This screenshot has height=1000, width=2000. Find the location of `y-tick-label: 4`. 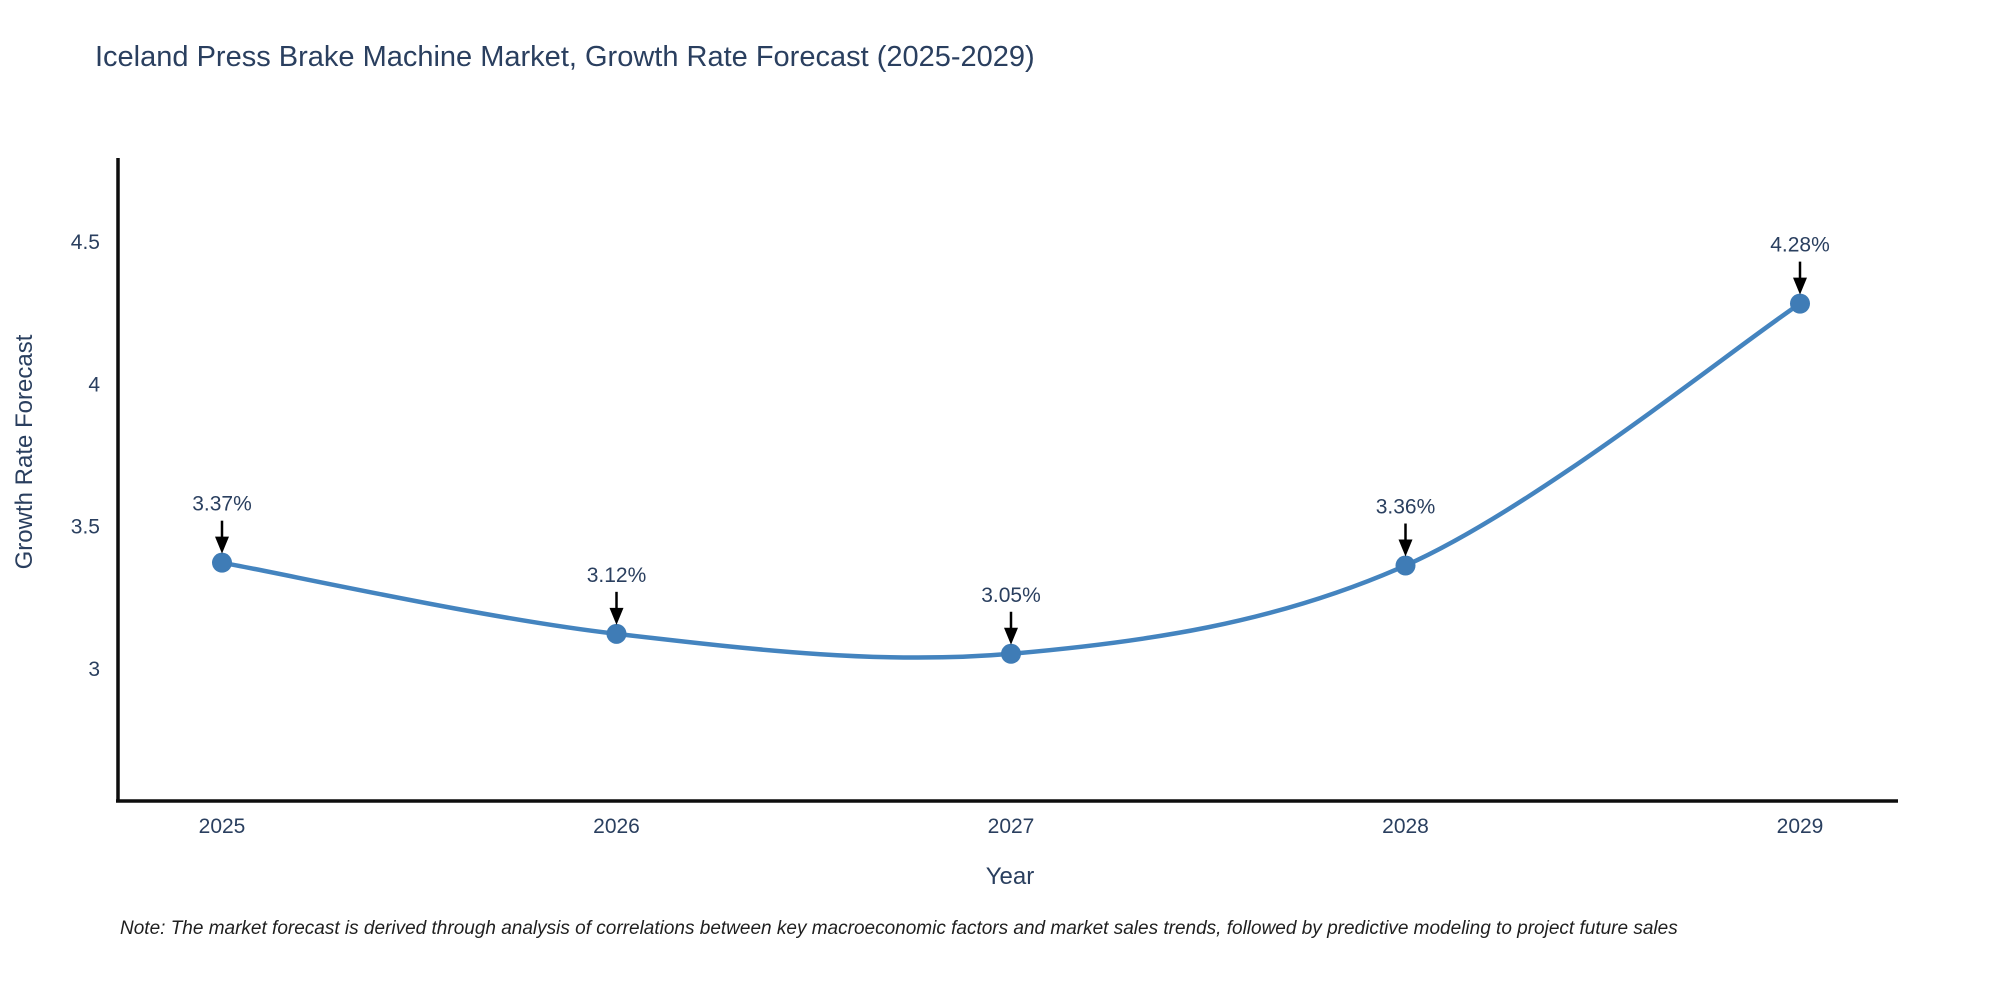

y-tick-label: 4 is located at coordinates (94, 384).